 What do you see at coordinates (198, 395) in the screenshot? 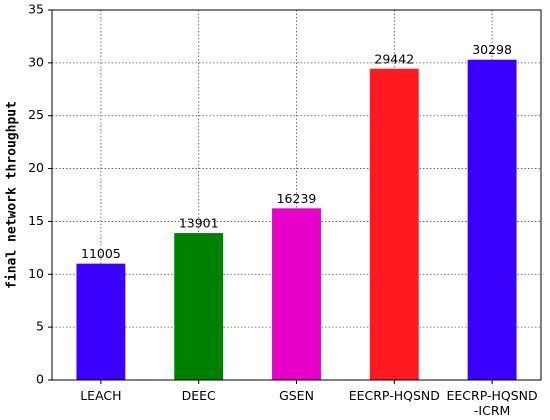
I see `x-tick-label: DEEC` at bounding box center [198, 395].